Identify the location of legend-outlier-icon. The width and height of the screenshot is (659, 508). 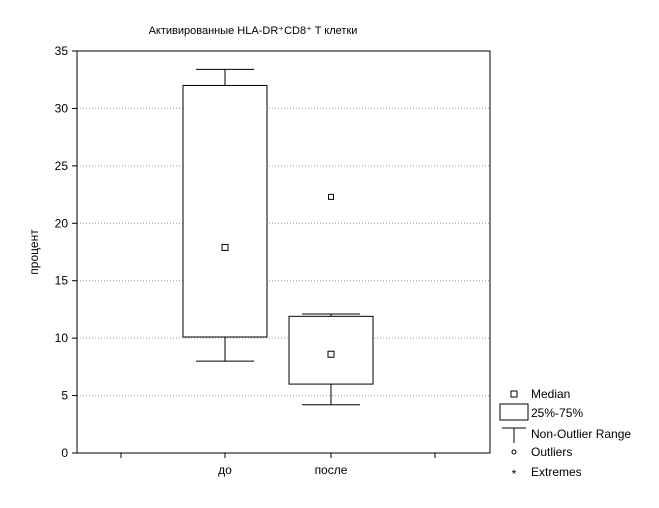
(514, 452).